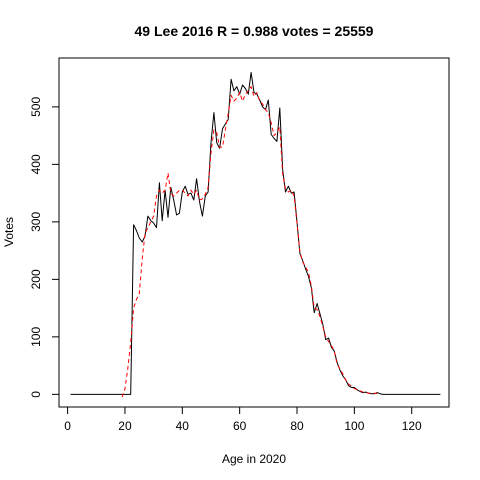 The image size is (480, 480). Describe the element at coordinates (354, 426) in the screenshot. I see `x-tick-label: 100` at that location.